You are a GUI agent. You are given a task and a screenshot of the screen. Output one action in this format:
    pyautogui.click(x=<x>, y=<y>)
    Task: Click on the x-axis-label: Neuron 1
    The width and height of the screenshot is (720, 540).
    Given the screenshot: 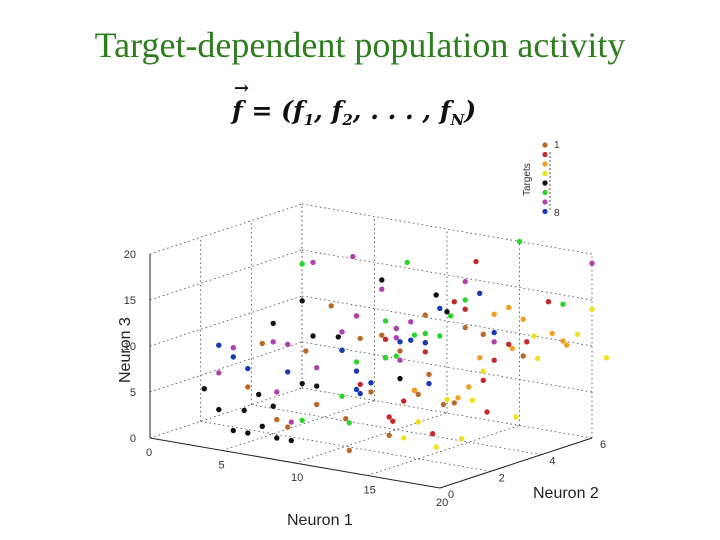 What is the action you would take?
    pyautogui.click(x=320, y=520)
    